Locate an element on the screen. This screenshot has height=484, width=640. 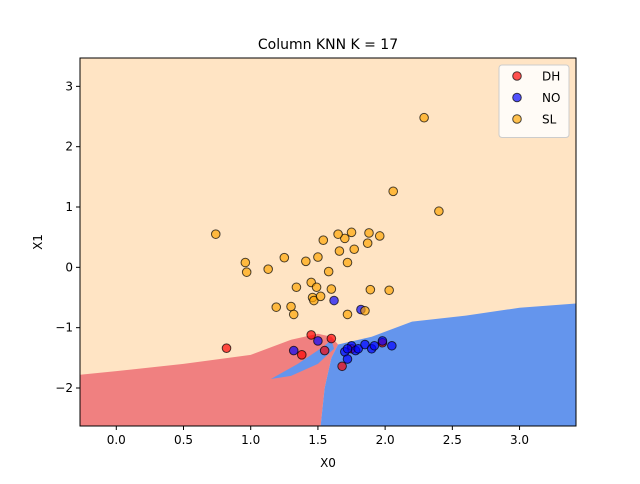
x-tick-label: 3.0 is located at coordinates (519, 440).